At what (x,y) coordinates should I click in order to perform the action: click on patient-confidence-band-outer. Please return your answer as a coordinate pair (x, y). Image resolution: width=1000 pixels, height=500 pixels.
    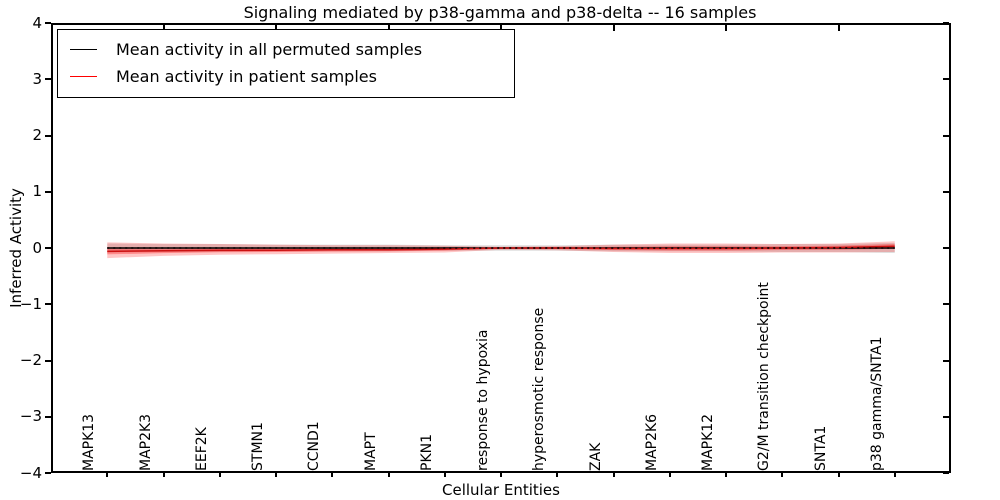
    Looking at the image, I should click on (501, 250).